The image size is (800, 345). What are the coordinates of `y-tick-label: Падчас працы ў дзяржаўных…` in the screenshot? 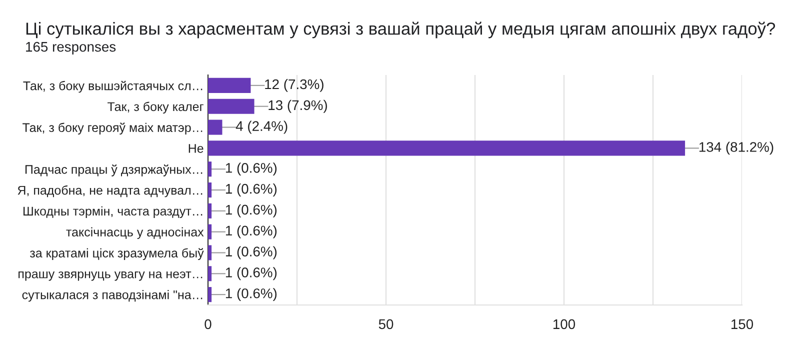 It's located at (113, 170).